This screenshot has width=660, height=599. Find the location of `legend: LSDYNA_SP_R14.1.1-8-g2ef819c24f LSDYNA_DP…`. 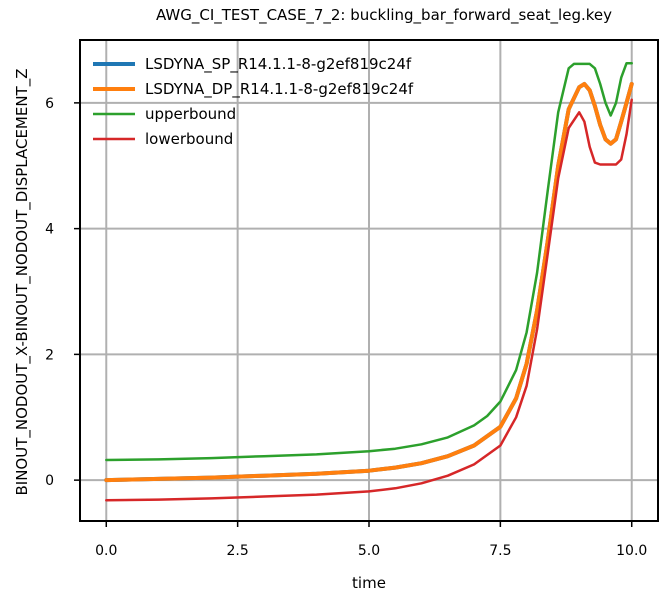

legend: LSDYNA_SP_R14.1.1-8-g2ef819c24f LSDYNA_DP… is located at coordinates (253, 101).